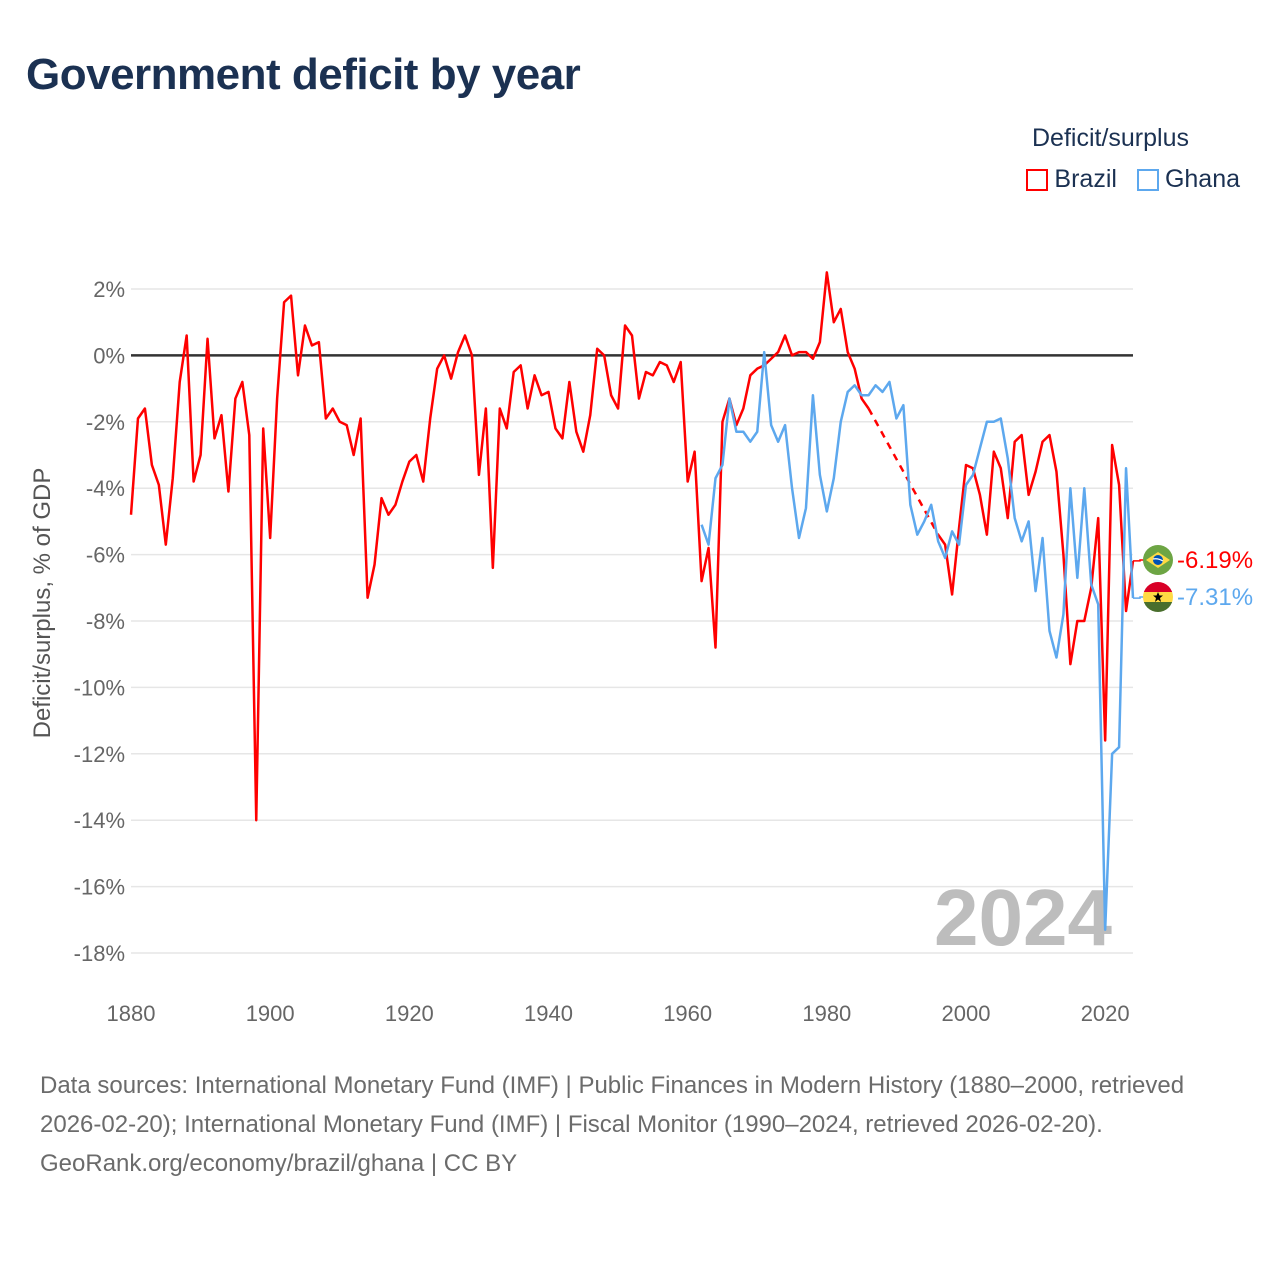  Describe the element at coordinates (1036, 587) in the screenshot. I see `brazil-line` at that location.